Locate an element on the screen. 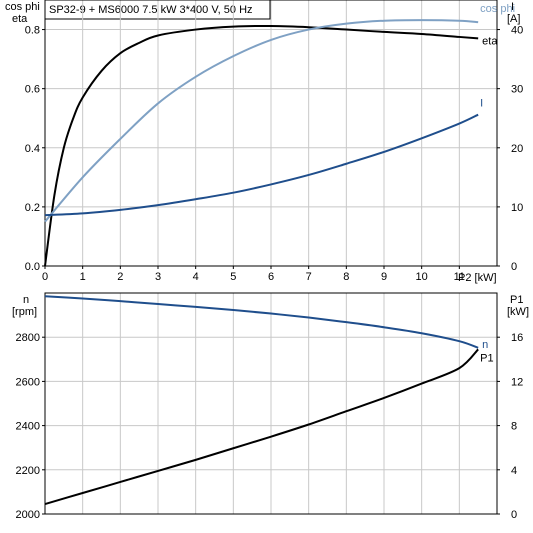 This screenshot has width=533, height=533. top-x-tick-label-2: 2 is located at coordinates (120, 277).